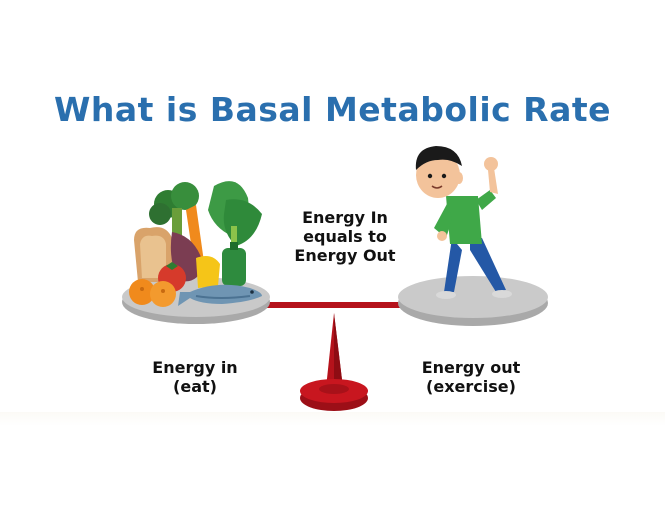 This screenshot has height=510, width=665. I want to click on page-title: What is Basal Metabolic Rate, so click(332, 109).